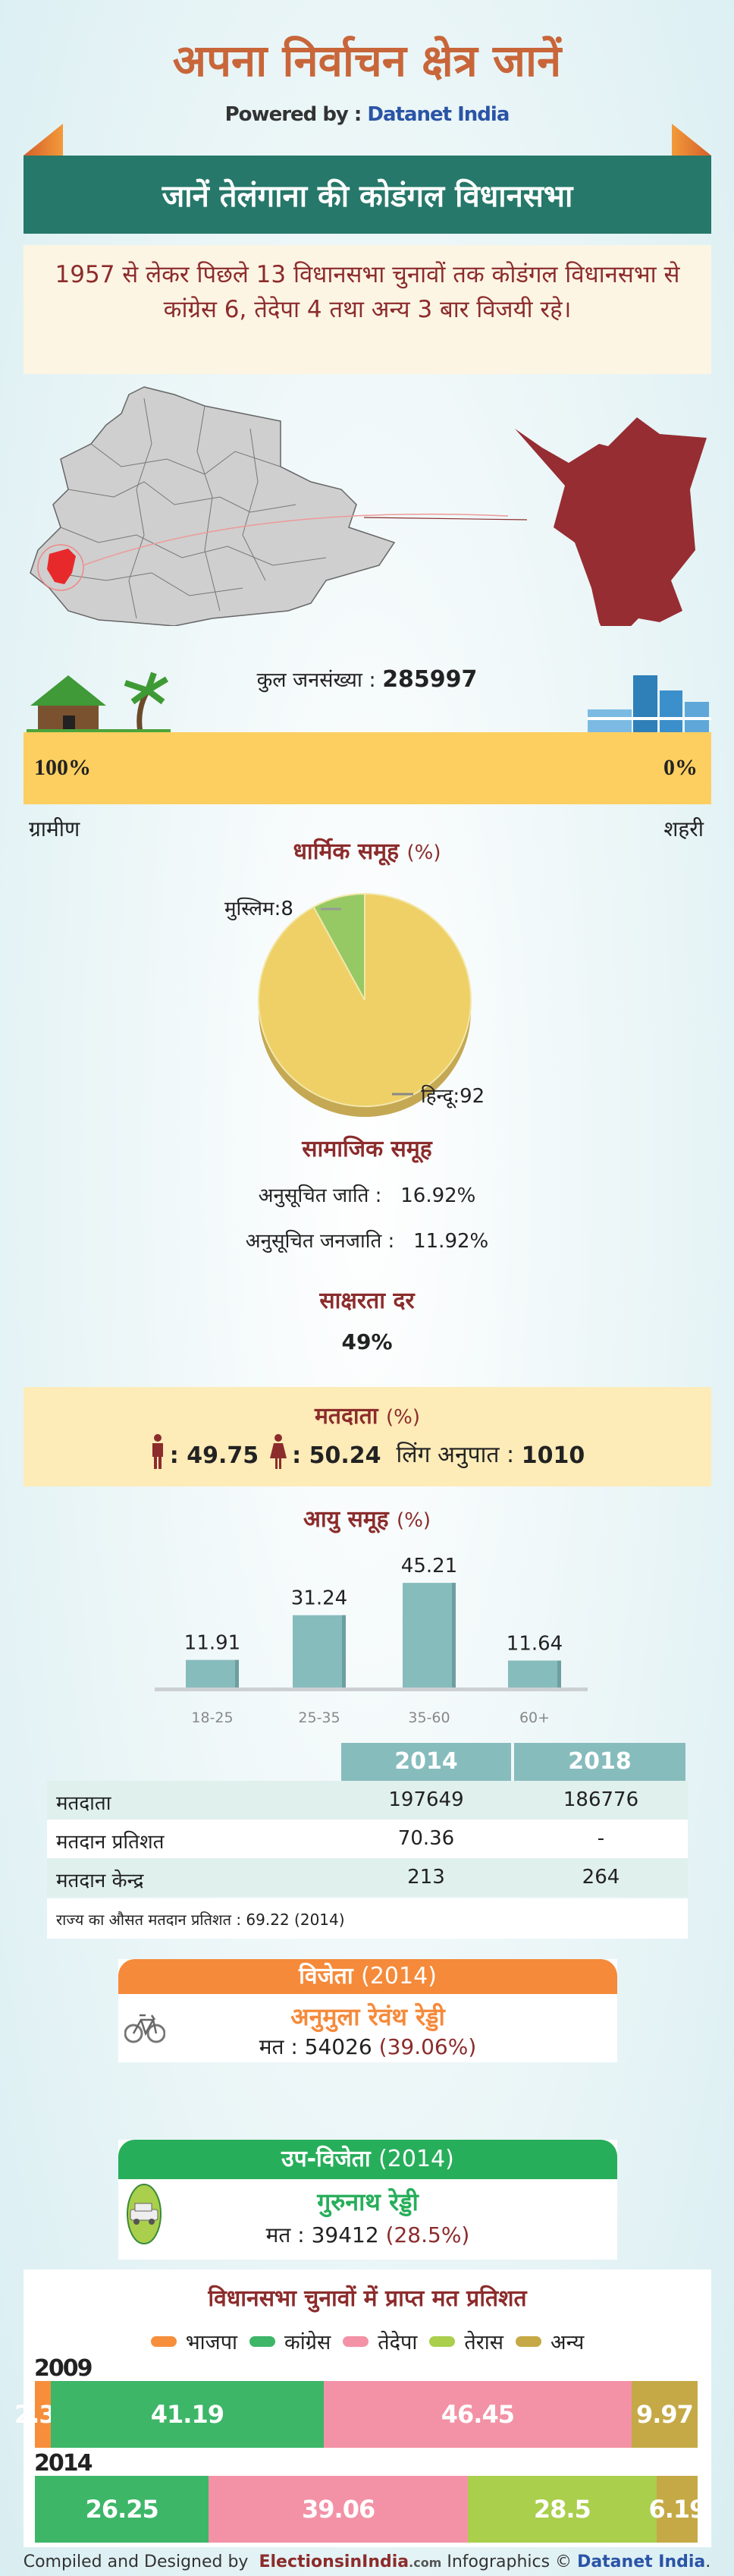 This screenshot has width=734, height=2576. What do you see at coordinates (427, 2234) in the screenshot?
I see `runner-up-votes-pct: (28.5%)` at bounding box center [427, 2234].